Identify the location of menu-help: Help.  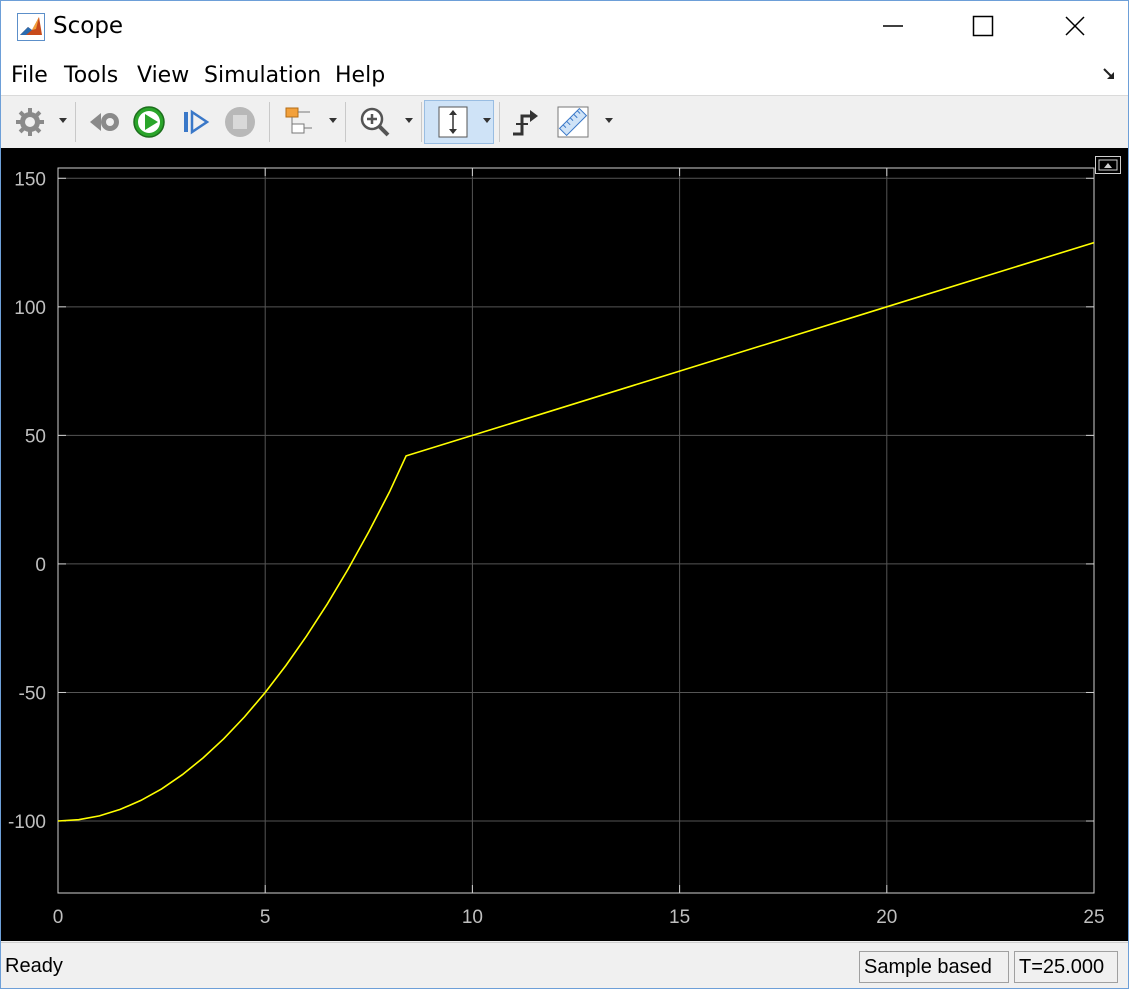
(360, 75).